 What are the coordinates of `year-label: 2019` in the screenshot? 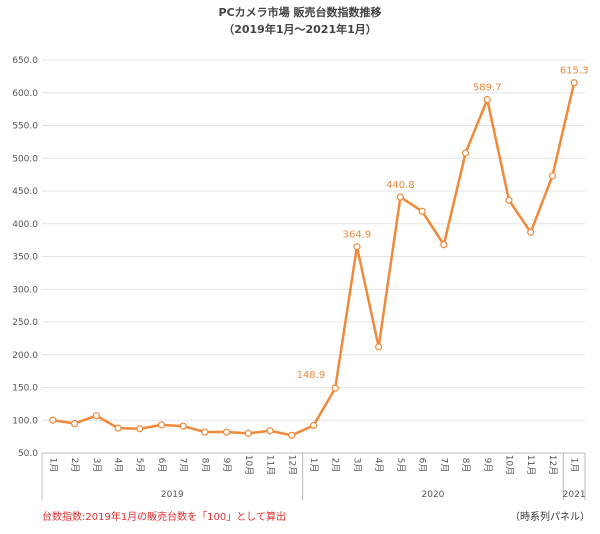 It's located at (172, 495).